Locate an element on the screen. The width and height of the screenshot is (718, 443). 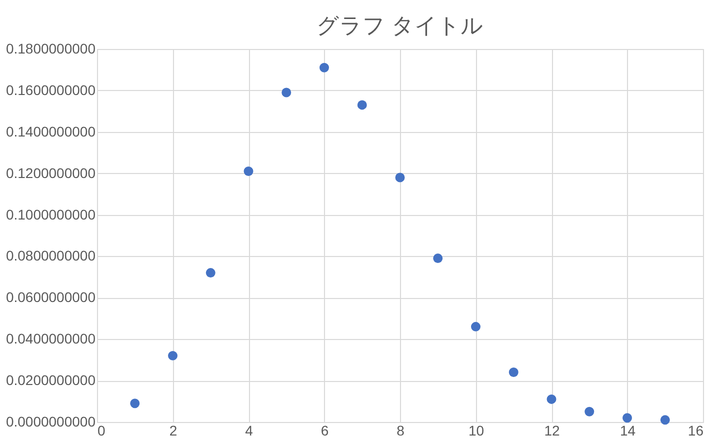
x-tick-label: 16 is located at coordinates (696, 430).